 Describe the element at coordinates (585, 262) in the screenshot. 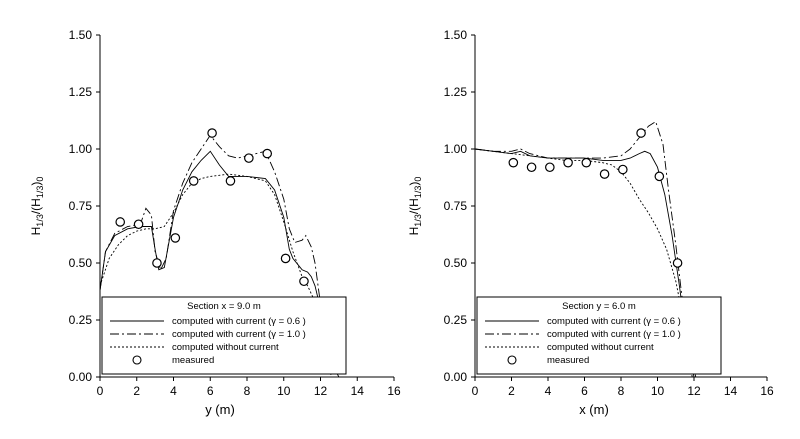

I see `series-line-solid` at that location.